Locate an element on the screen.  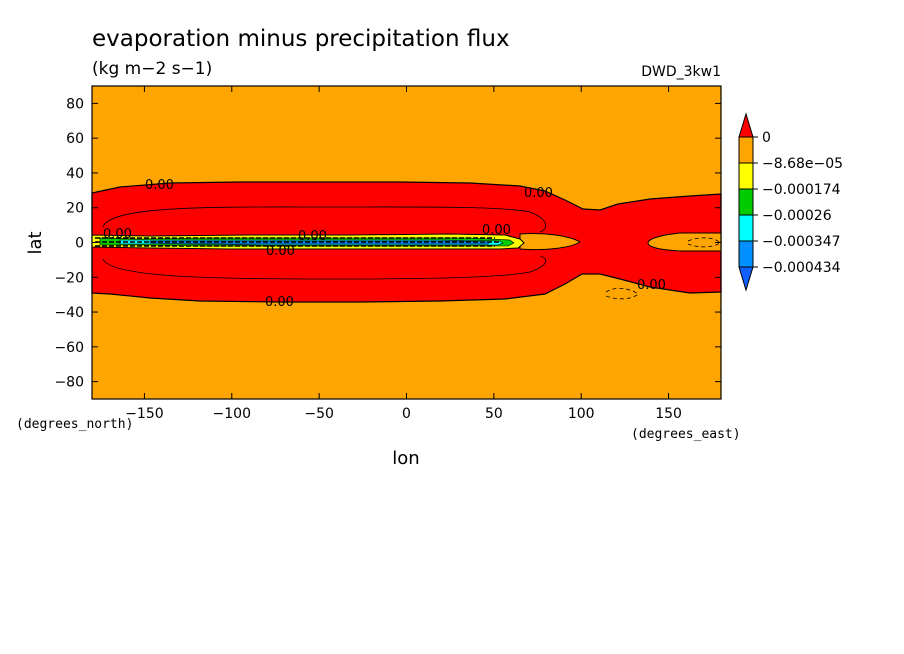
colorbar-bottom-arrow is located at coordinates (746, 279).